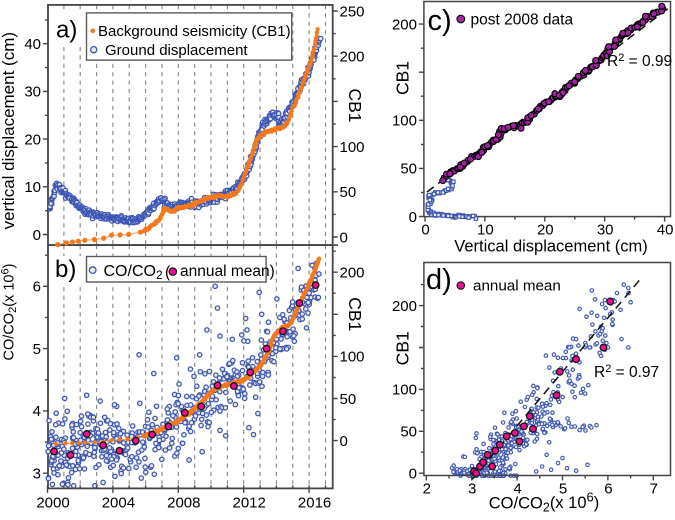  I want to click on svg-text: 2000, so click(52, 503).